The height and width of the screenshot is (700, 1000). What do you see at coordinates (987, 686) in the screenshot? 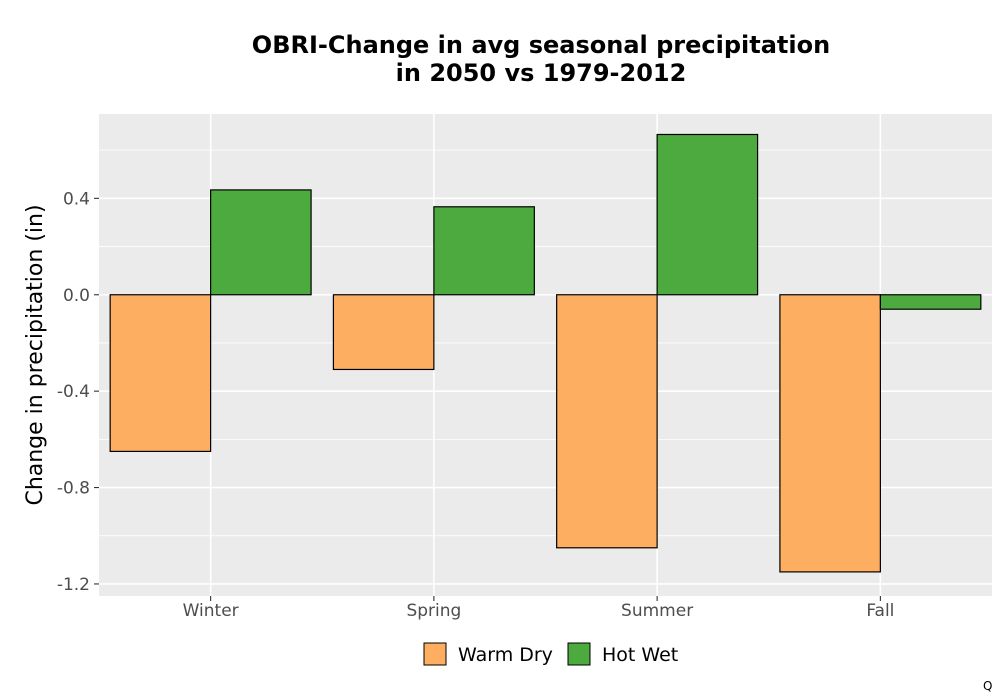
I see `corner-mark: Q` at bounding box center [987, 686].